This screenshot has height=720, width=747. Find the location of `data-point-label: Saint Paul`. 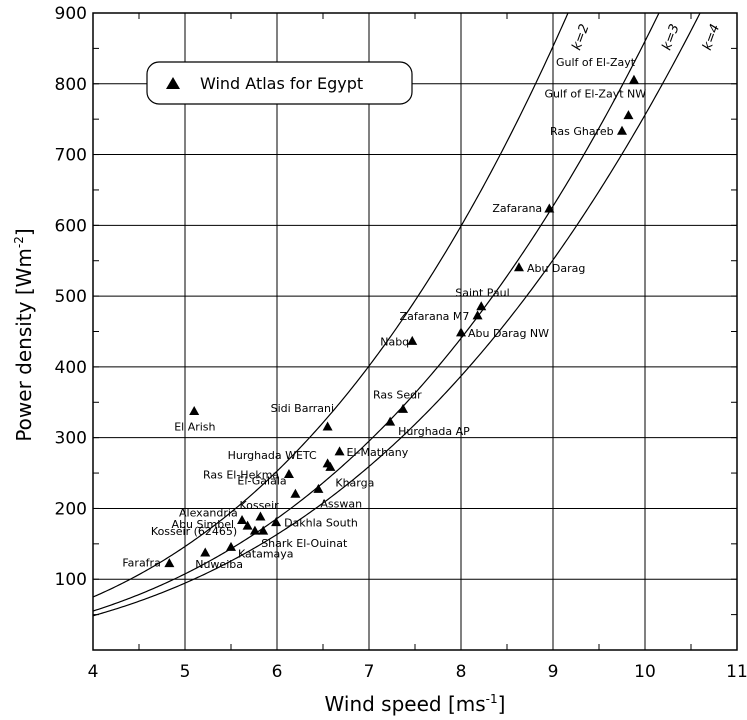

data-point-label: Saint Paul is located at coordinates (482, 293).